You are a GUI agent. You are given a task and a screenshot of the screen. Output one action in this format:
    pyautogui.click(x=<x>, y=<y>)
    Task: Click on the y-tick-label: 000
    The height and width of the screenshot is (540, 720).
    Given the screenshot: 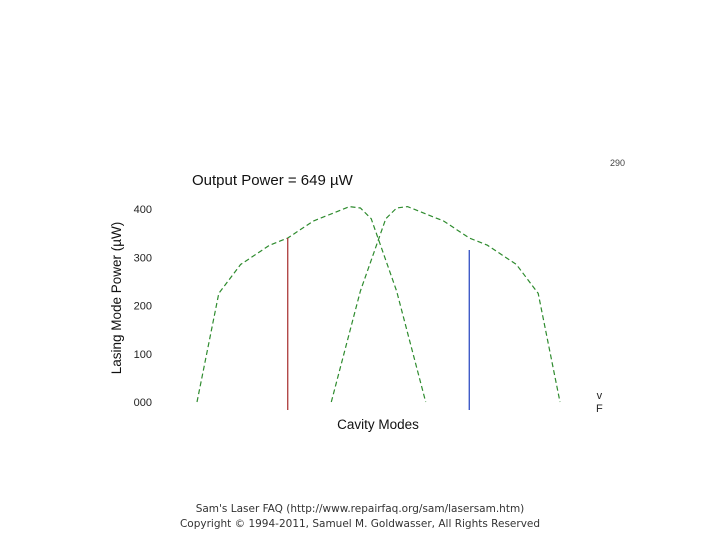 What is the action you would take?
    pyautogui.click(x=143, y=403)
    